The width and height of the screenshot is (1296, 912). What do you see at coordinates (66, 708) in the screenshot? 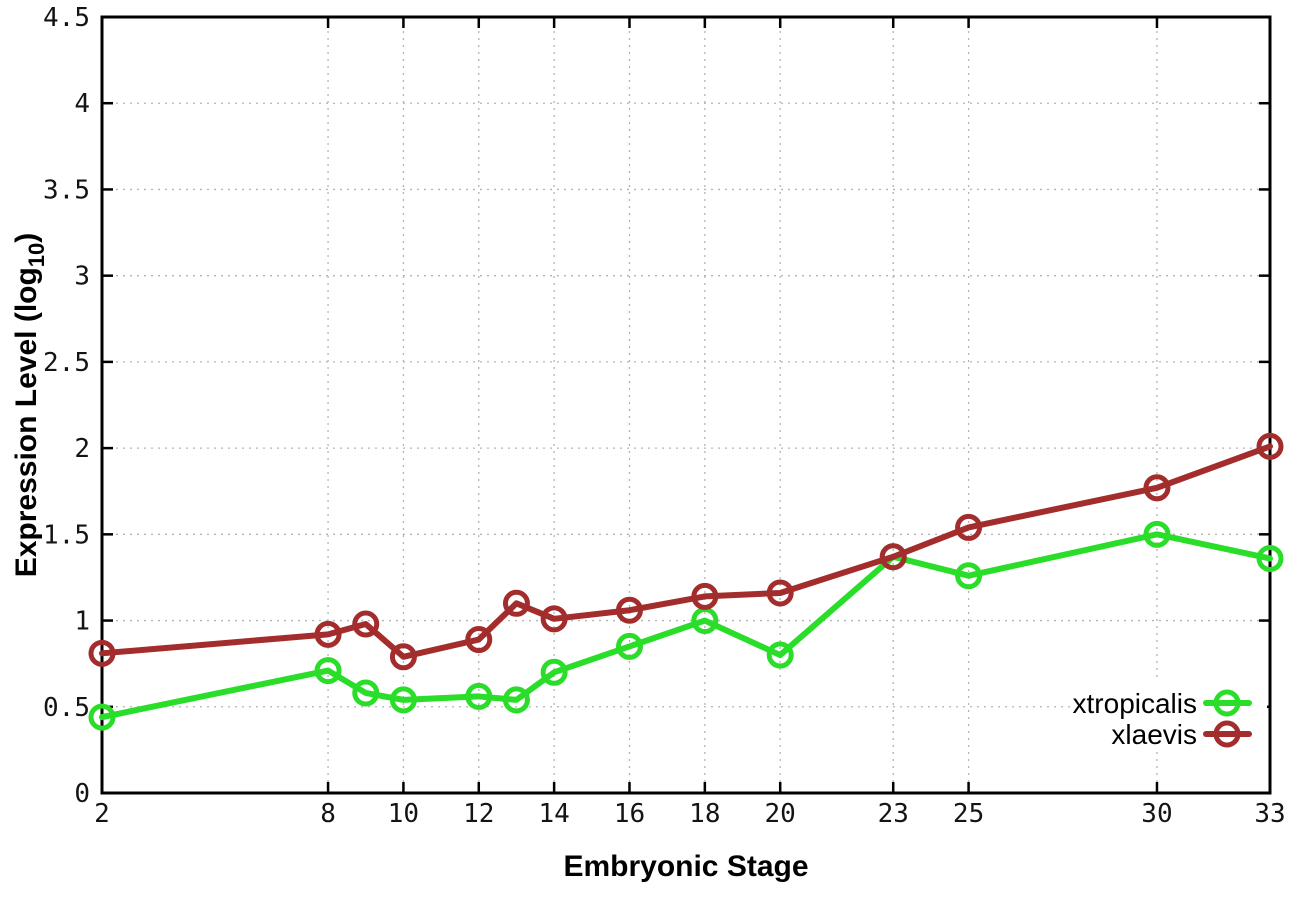
I see `y-tick-label: 0.5` at bounding box center [66, 708].